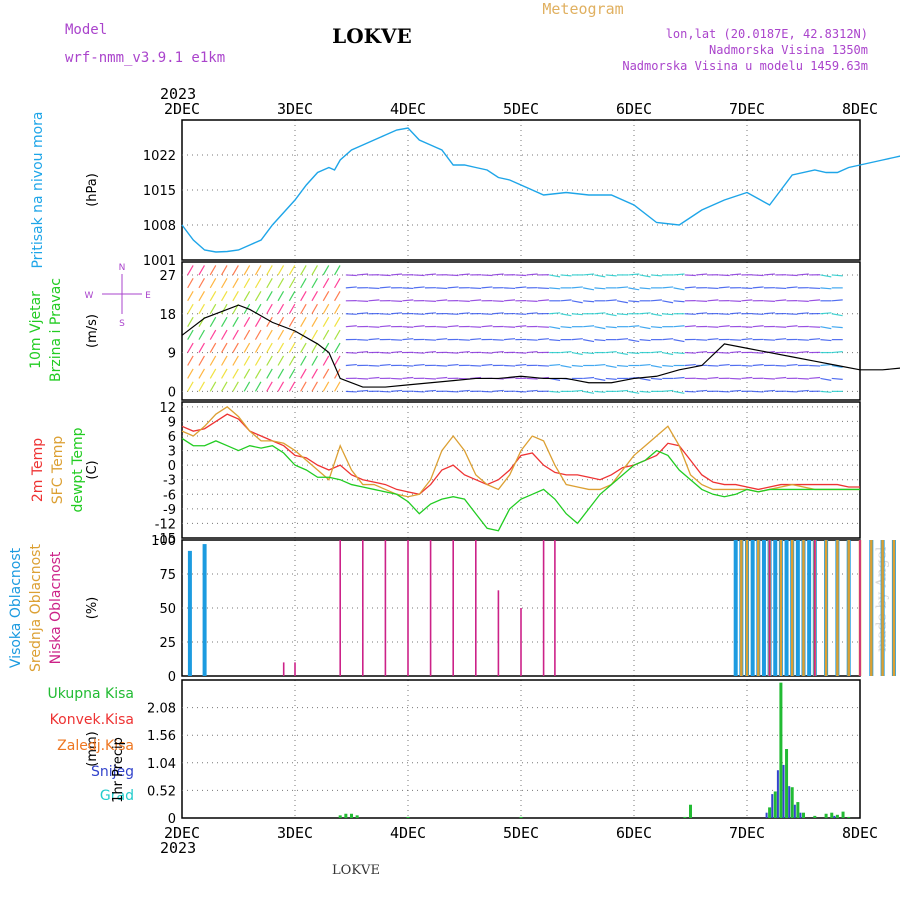 This screenshot has height=900, width=900. I want to click on panel-frame, so click(521, 331).